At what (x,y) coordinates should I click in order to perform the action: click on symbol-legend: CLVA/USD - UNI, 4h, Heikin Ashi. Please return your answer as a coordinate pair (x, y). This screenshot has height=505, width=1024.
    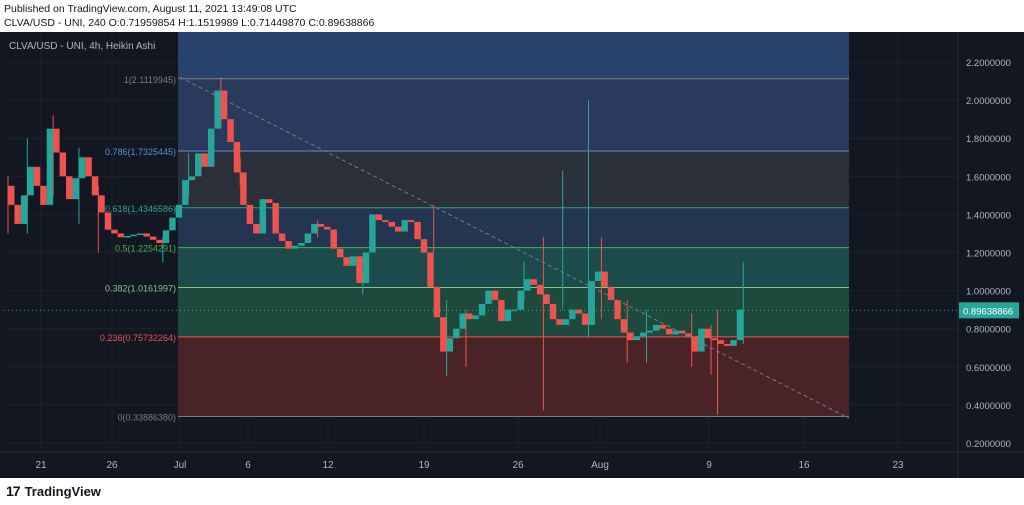
    Looking at the image, I should click on (82, 46).